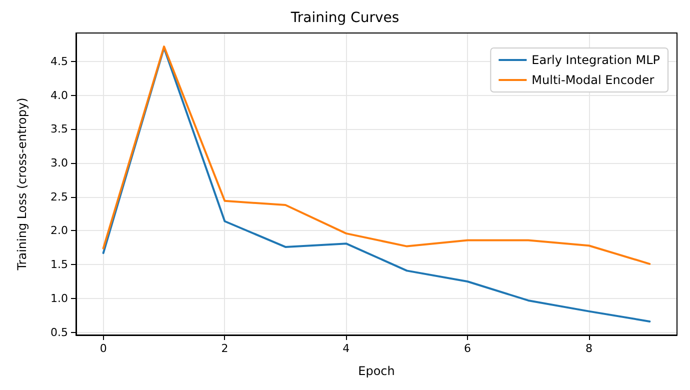  I want to click on y-tick-label: 4.0, so click(59, 95).